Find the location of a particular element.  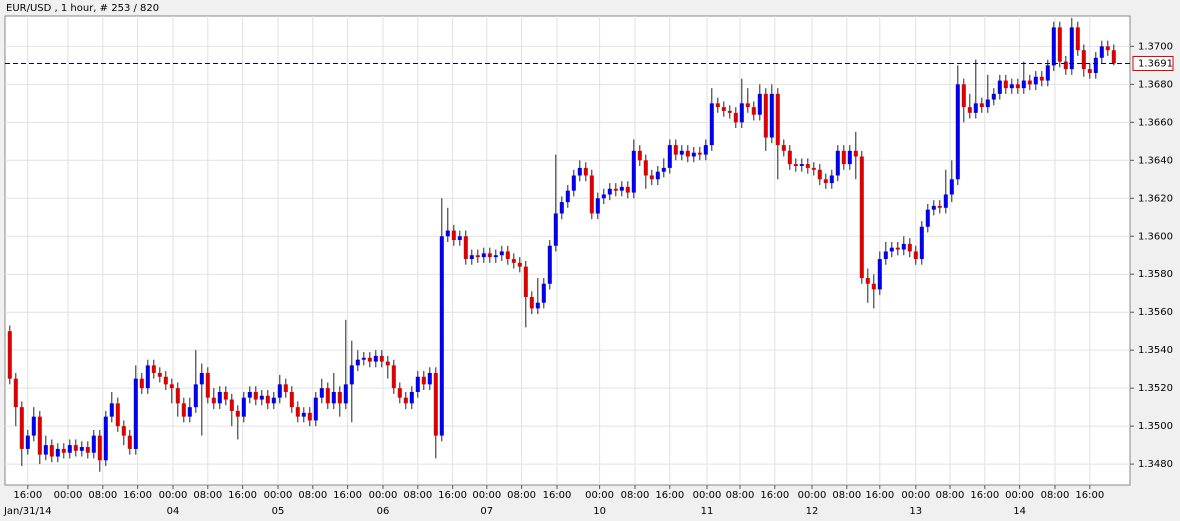

date-label: 06 is located at coordinates (383, 511).